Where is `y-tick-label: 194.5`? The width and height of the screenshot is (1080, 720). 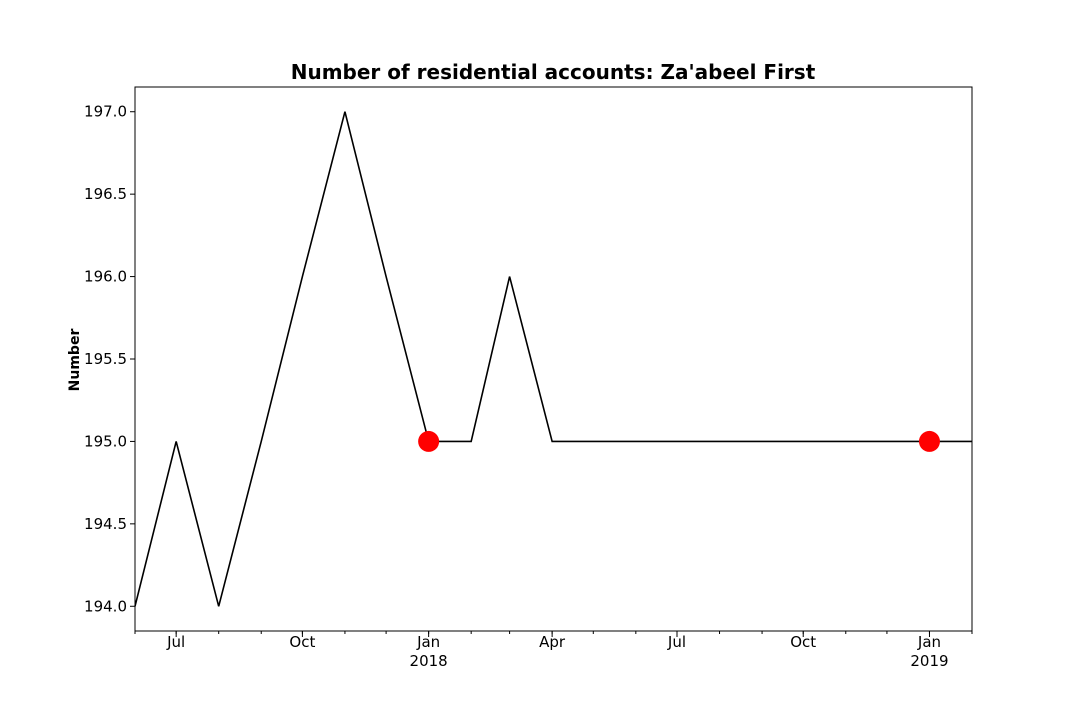 y-tick-label: 194.5 is located at coordinates (105, 524).